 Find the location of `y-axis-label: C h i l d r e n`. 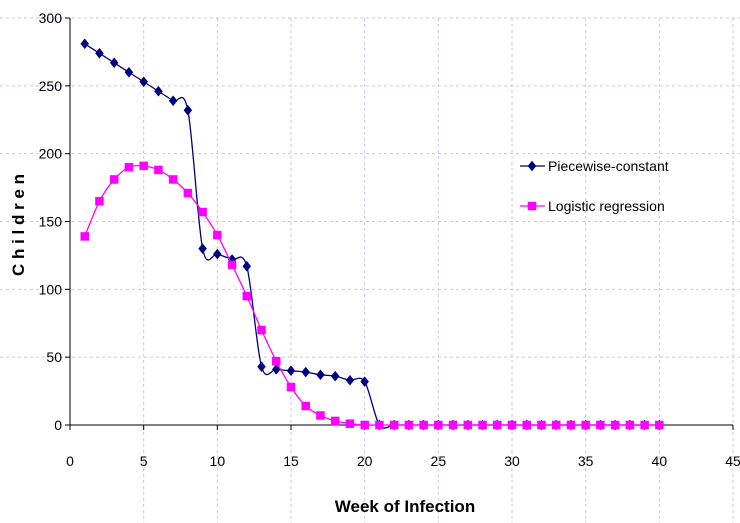

y-axis-label: C h i l d r e n is located at coordinates (18, 225).